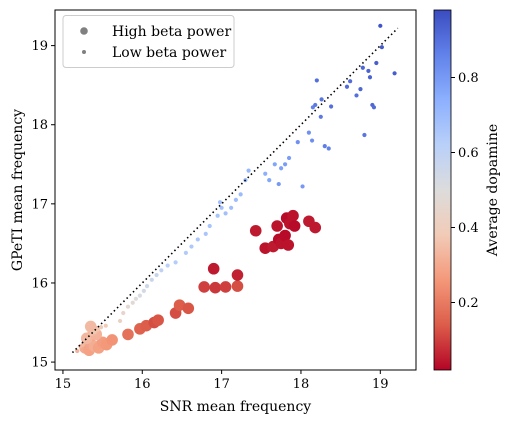 The width and height of the screenshot is (510, 425). Describe the element at coordinates (39, 46) in the screenshot. I see `y-tick-label: 19` at that location.